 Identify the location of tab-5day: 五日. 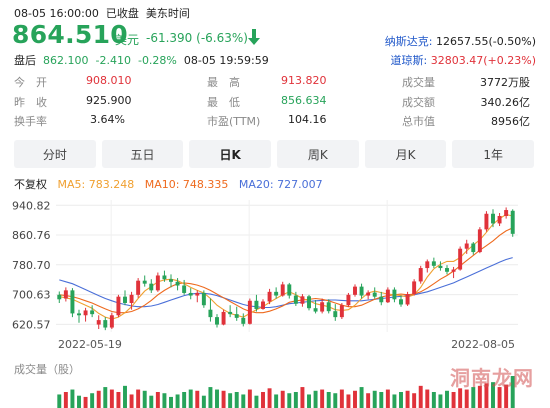
(142, 154).